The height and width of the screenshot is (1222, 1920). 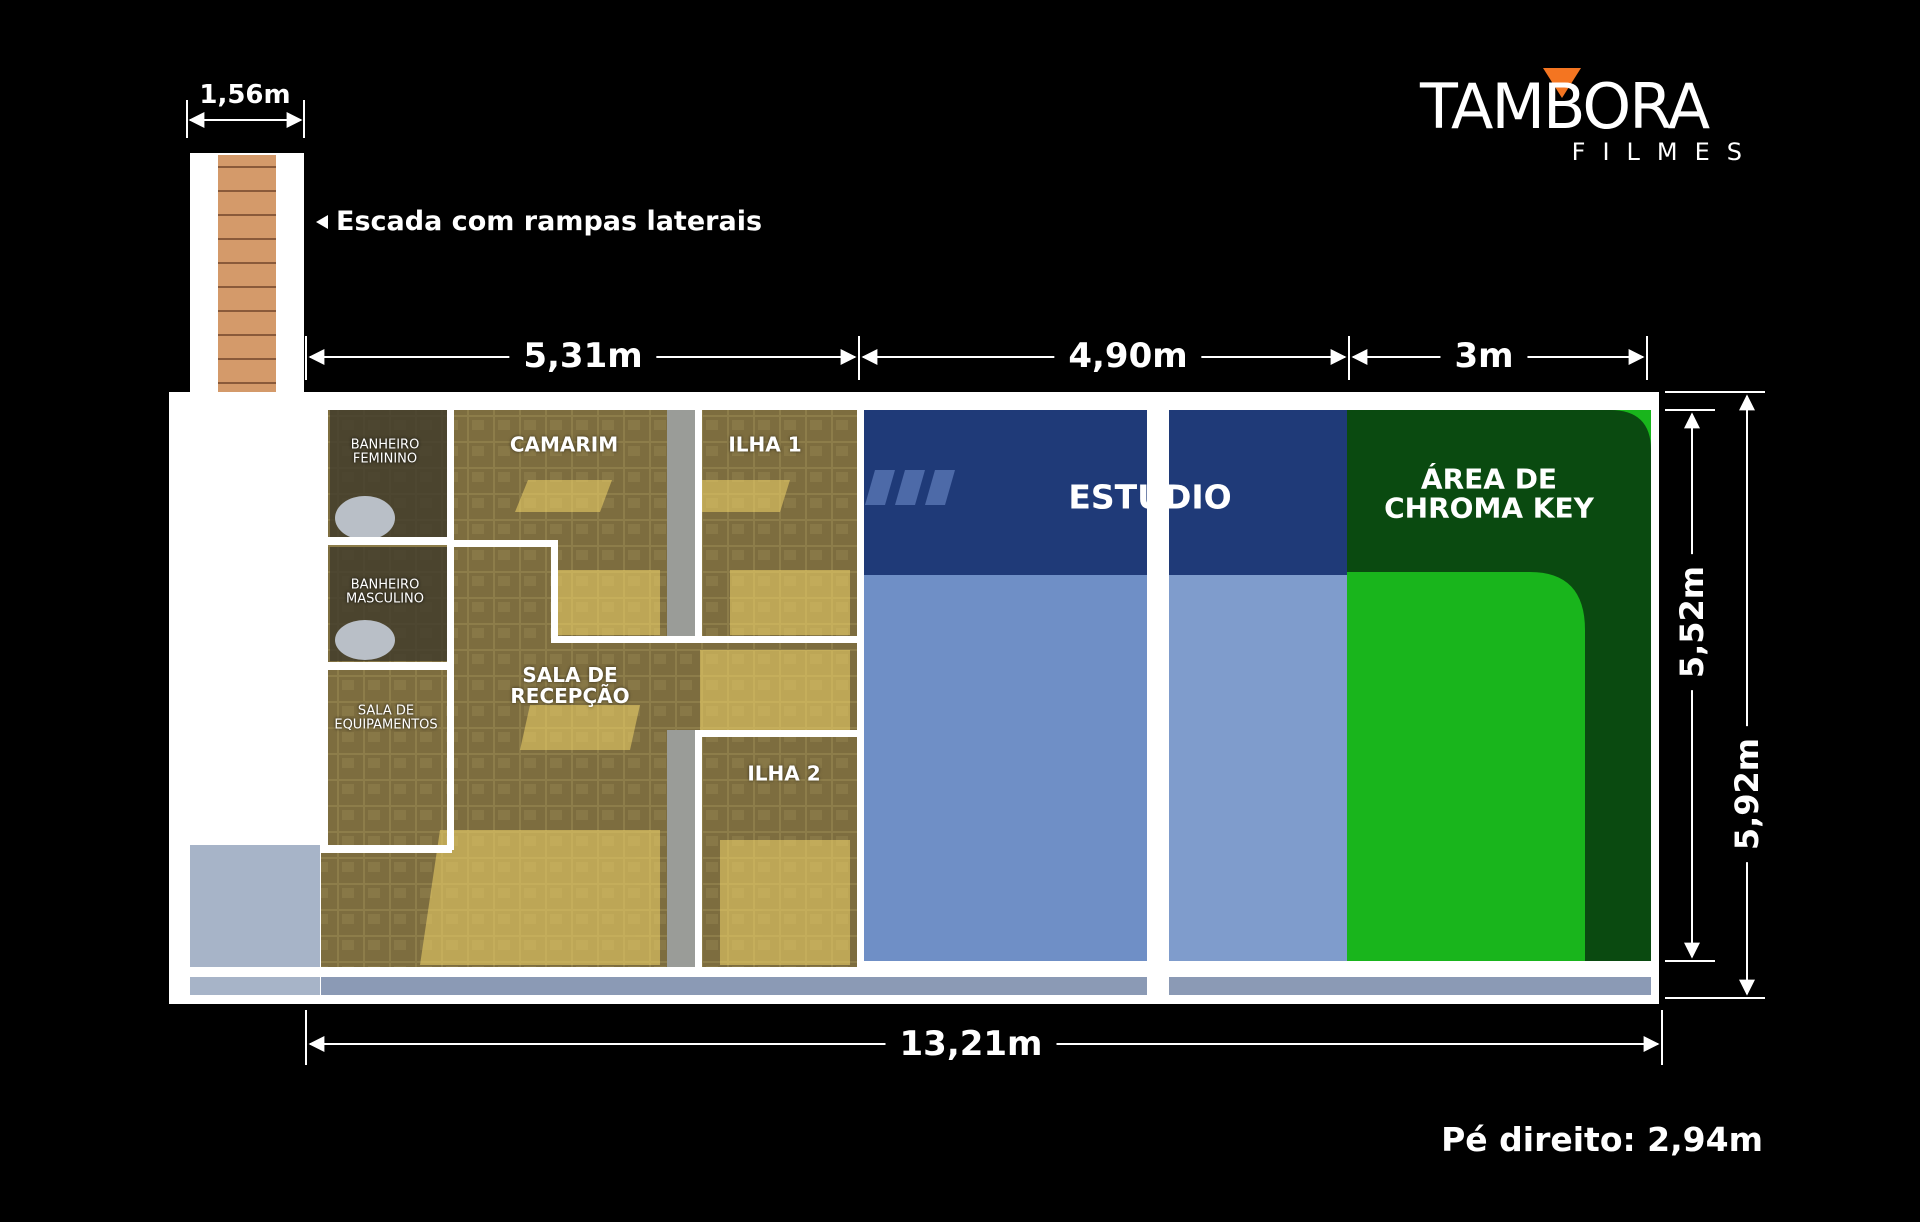 What do you see at coordinates (1484, 356) in the screenshot?
I see `dim-top-3: 3m` at bounding box center [1484, 356].